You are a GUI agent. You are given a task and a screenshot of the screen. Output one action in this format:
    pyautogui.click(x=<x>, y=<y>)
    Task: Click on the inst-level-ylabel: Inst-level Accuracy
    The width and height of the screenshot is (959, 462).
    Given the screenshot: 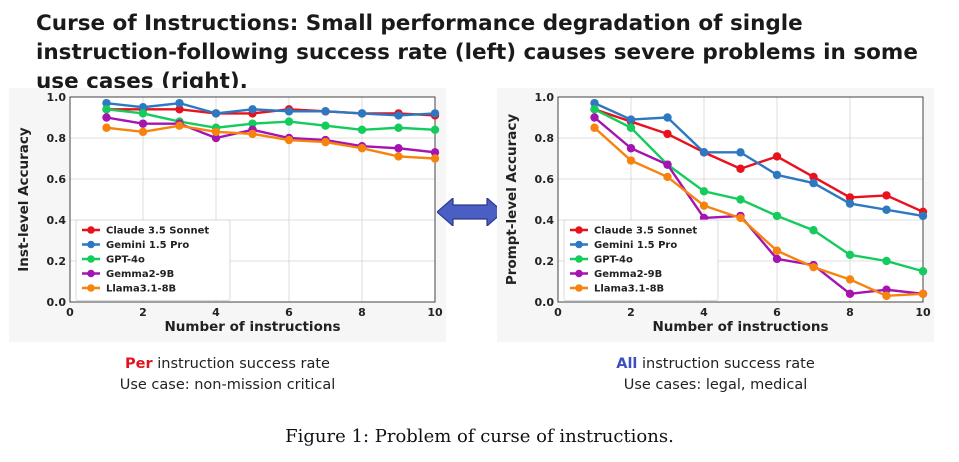 What is the action you would take?
    pyautogui.click(x=24, y=199)
    